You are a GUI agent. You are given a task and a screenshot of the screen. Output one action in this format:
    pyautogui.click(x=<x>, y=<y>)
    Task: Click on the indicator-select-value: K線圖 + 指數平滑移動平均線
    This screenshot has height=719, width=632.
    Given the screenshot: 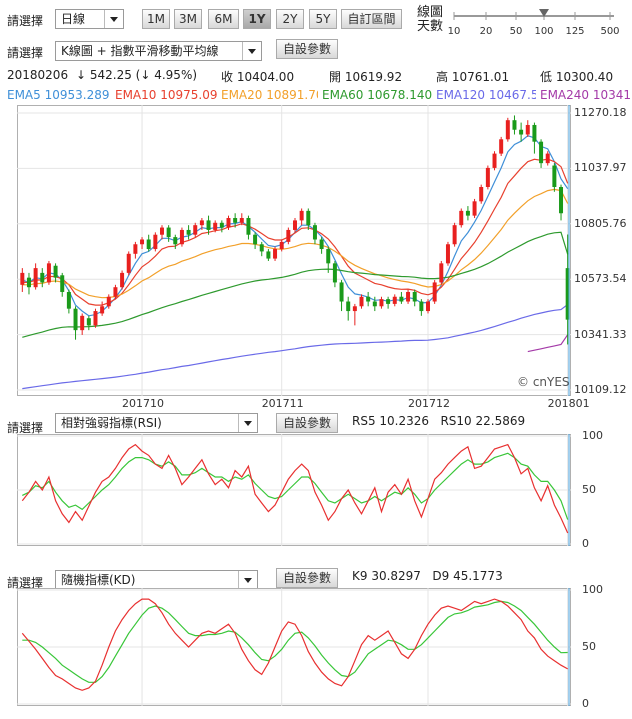 What is the action you would take?
    pyautogui.click(x=140, y=51)
    